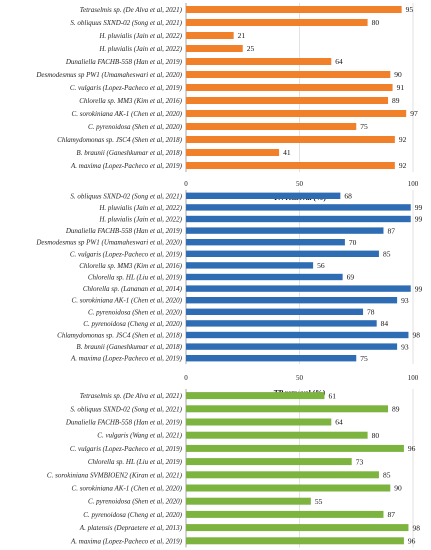 The height and width of the screenshot is (550, 431). What do you see at coordinates (242, 35) in the screenshot?
I see `value-label: 21` at bounding box center [242, 35].